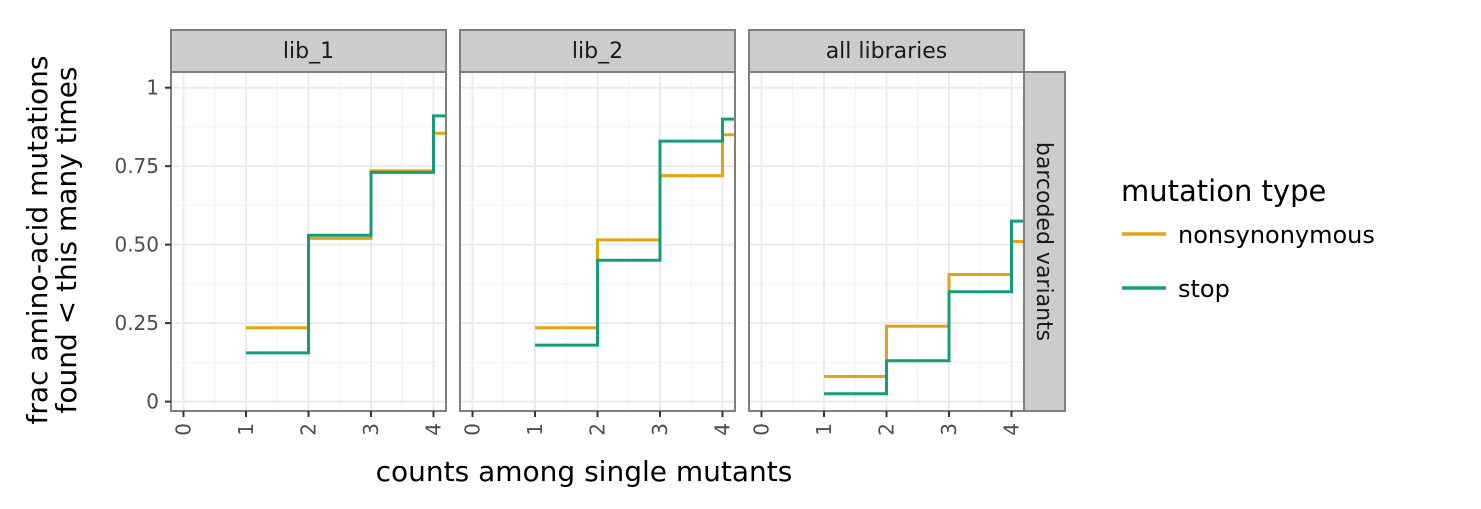 The image size is (1481, 509). Describe the element at coordinates (136, 245) in the screenshot. I see `y-tick-label: 0.50` at that location.